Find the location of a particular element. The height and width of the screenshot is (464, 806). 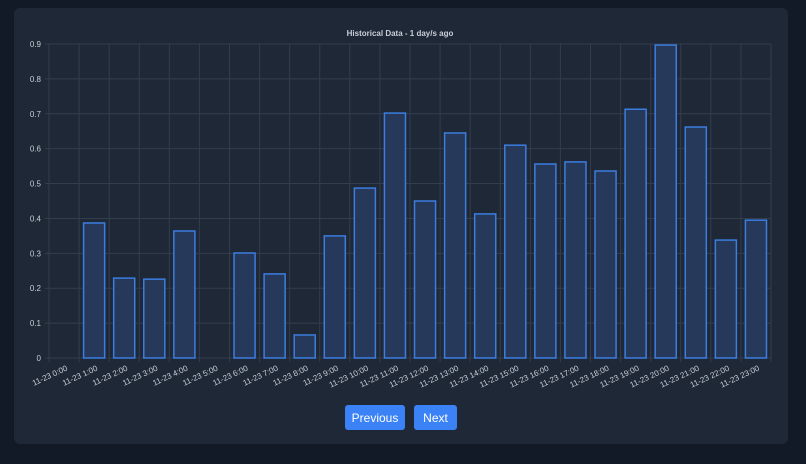

next-button: Next is located at coordinates (435, 417).